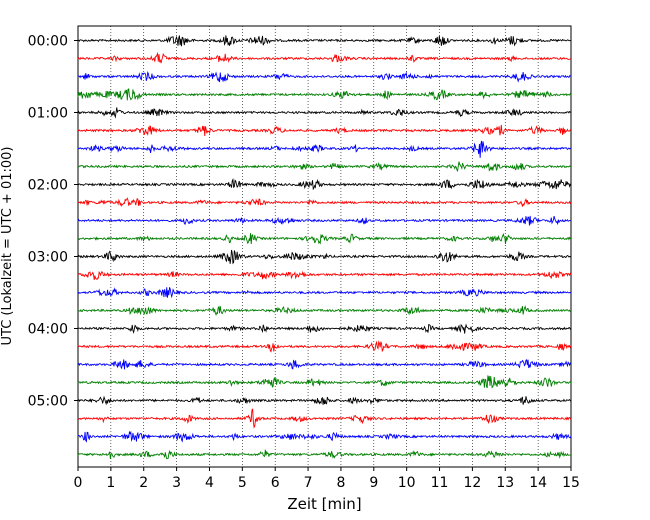 Image resolution: width=650 pixels, height=520 pixels. I want to click on x-tick-label: 12, so click(472, 483).